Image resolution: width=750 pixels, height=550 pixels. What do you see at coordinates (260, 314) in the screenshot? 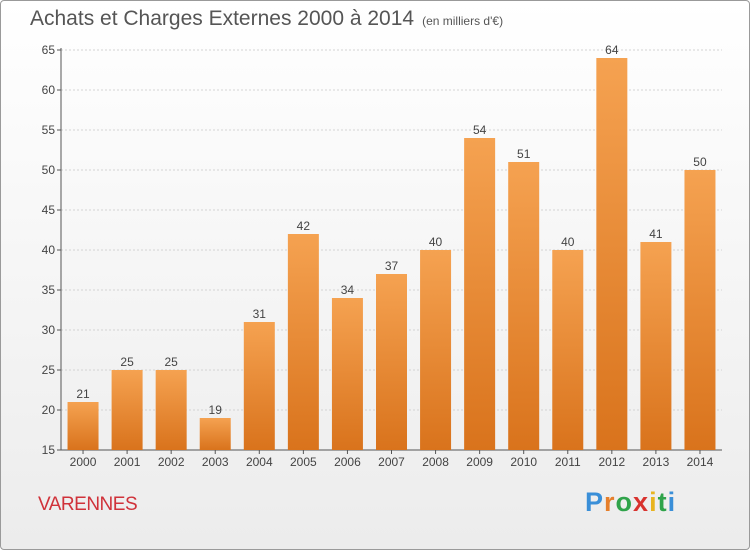
I see `data-label: 31` at bounding box center [260, 314].